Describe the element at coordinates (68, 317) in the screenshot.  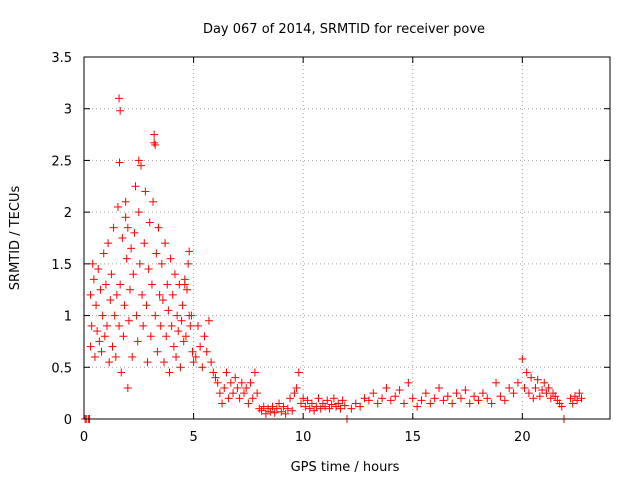
I see `y-tick-label: 1` at that location.